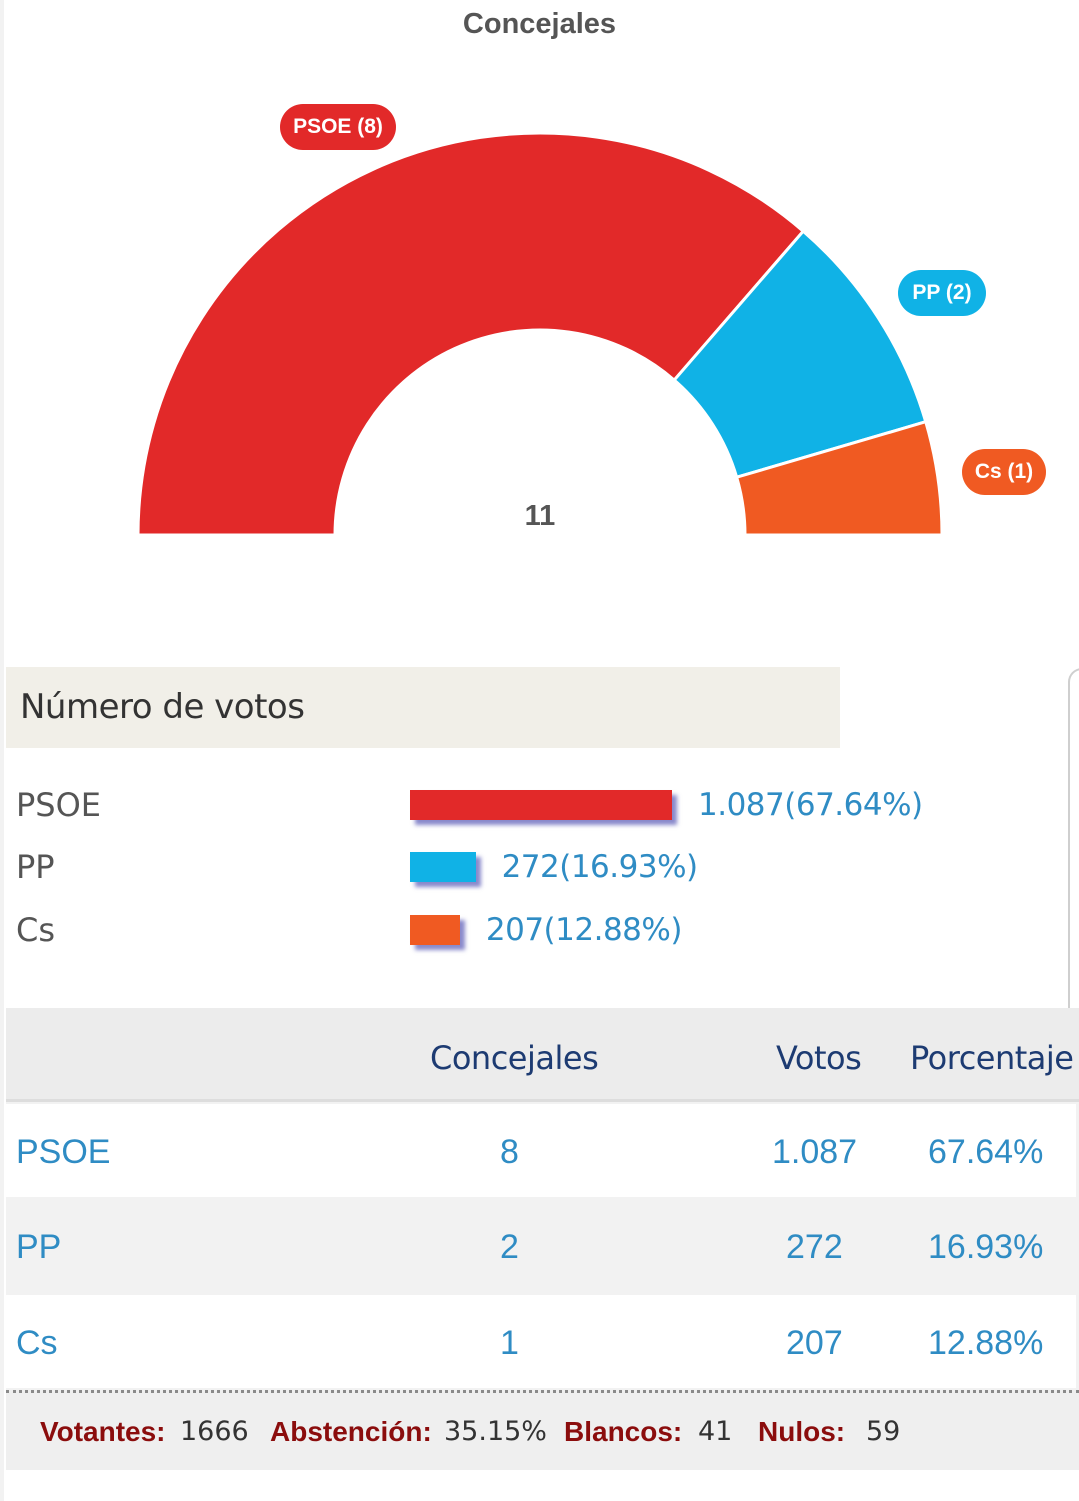 The width and height of the screenshot is (1079, 1501). Describe the element at coordinates (59, 805) in the screenshot. I see `vote-party-label: PSOE` at that location.